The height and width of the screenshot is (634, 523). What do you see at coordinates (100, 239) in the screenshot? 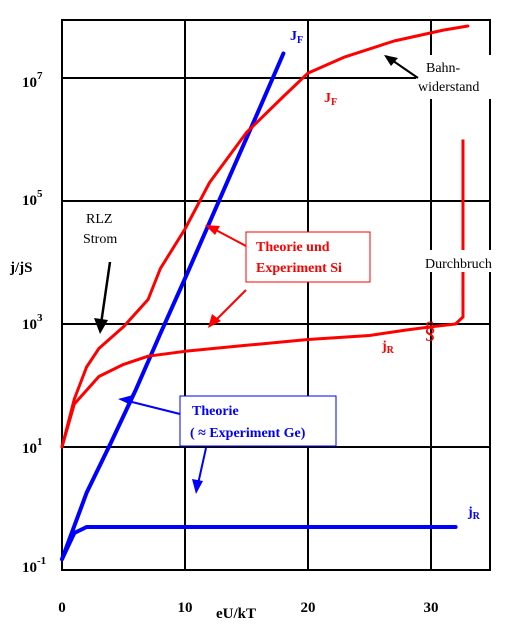
I see `annotation-rlz-line2: Strom` at bounding box center [100, 239].